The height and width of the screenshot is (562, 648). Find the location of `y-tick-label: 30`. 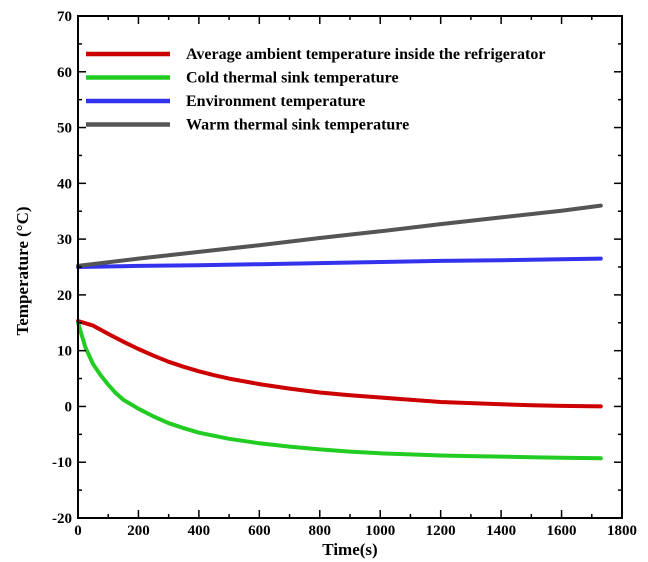

y-tick-label: 30 is located at coordinates (64, 240).